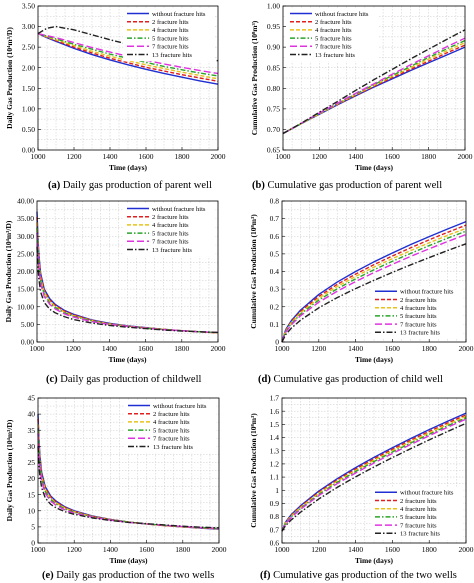 Image resolution: width=474 pixels, height=583 pixels. Describe the element at coordinates (275, 450) in the screenshot. I see `y-tick-label: 1.3` at that location.